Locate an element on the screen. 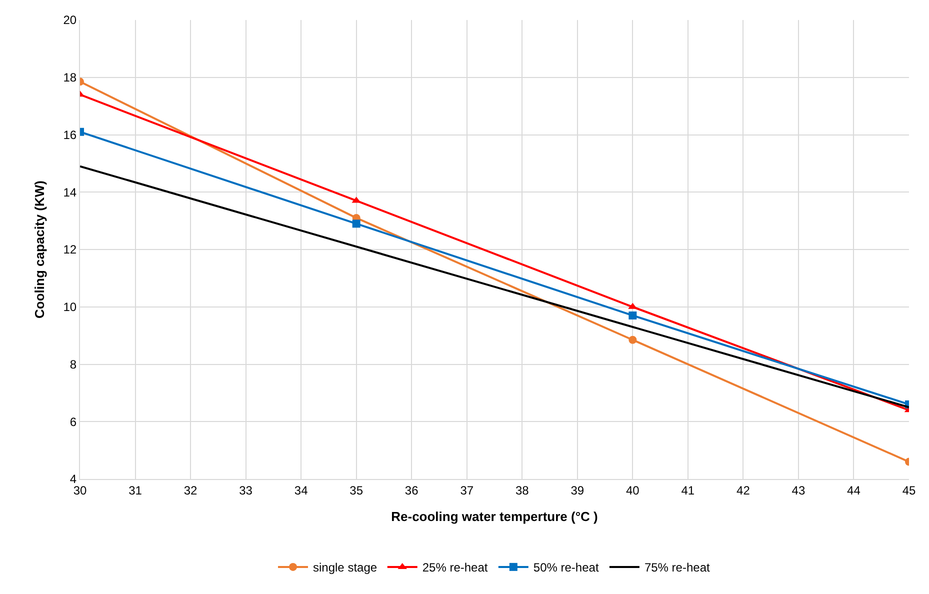  x-tick-label: 44 is located at coordinates (854, 490).